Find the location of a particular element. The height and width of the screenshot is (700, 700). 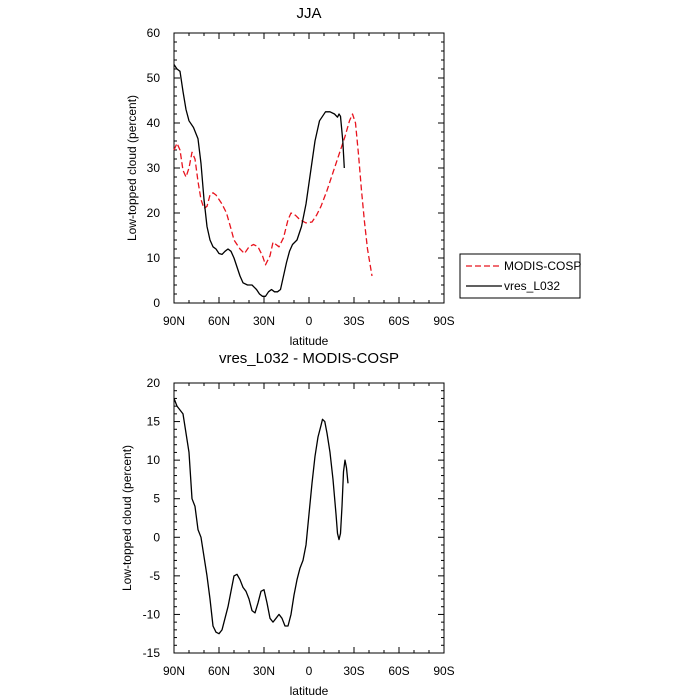

y-tick-label: 50 is located at coordinates (154, 78).